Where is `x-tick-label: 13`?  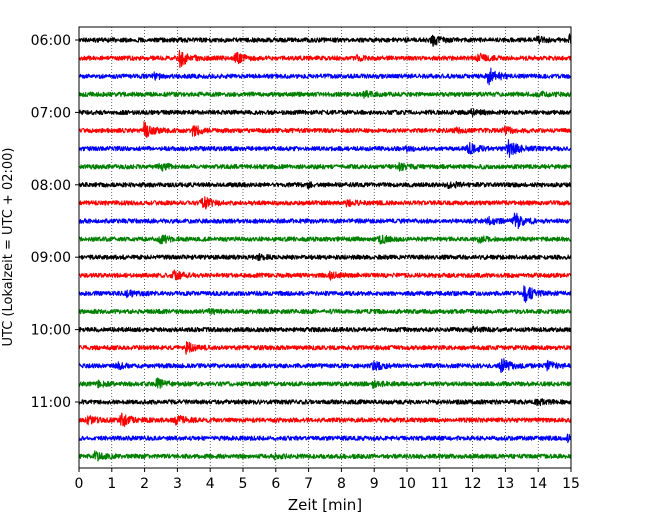
x-tick-label: 13 is located at coordinates (505, 484).